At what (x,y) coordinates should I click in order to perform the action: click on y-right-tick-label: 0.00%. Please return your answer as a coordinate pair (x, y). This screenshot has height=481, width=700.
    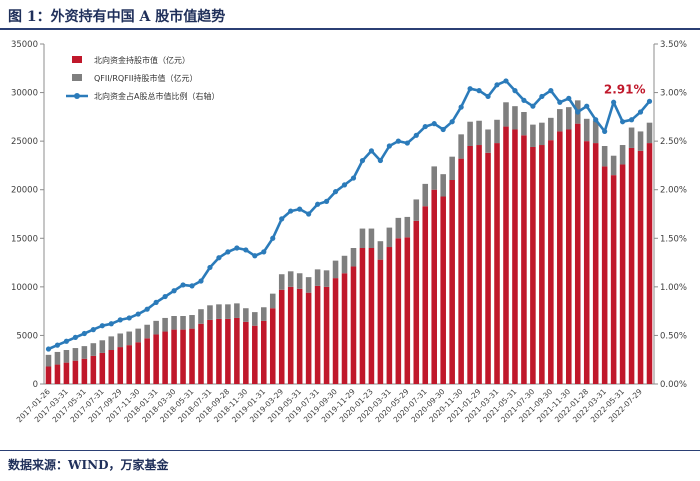
    Looking at the image, I should click on (673, 385).